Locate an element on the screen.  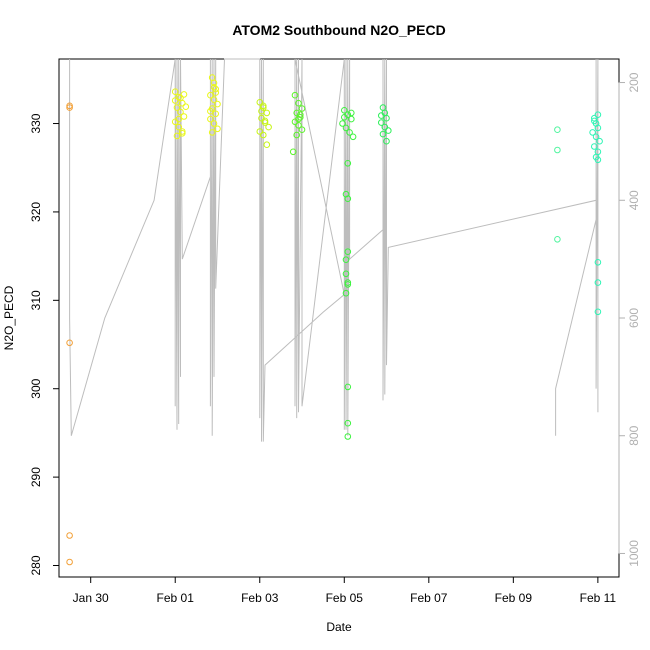
right-pressure-axis: 200 400 600 800 1000 is located at coordinates (629, 319).